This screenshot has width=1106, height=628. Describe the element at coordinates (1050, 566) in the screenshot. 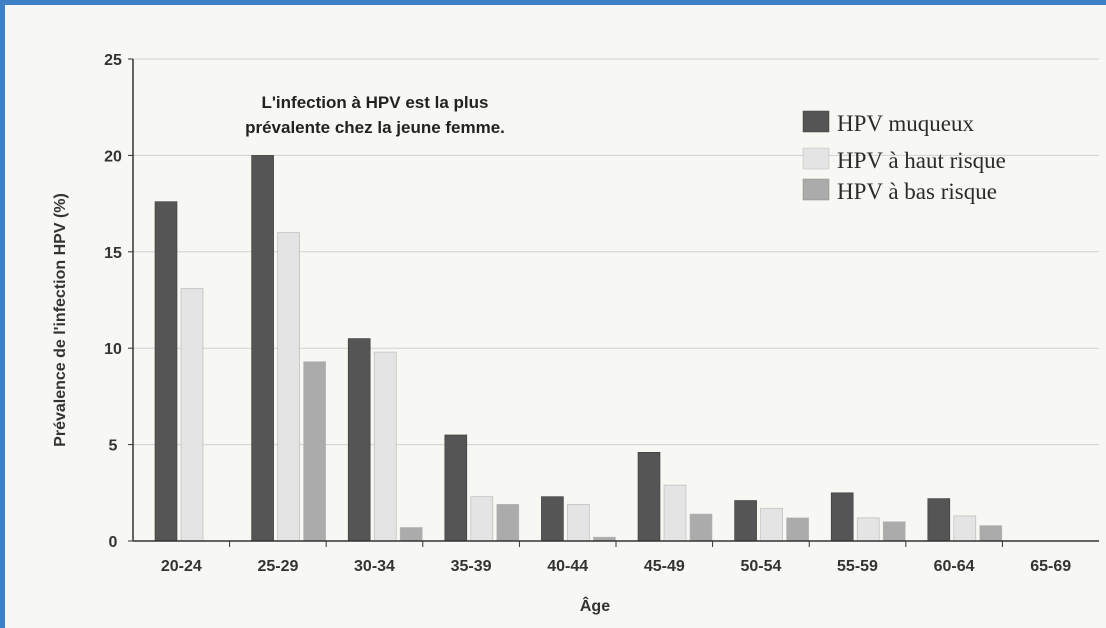

I see `x-tick-label: 65-69` at that location.